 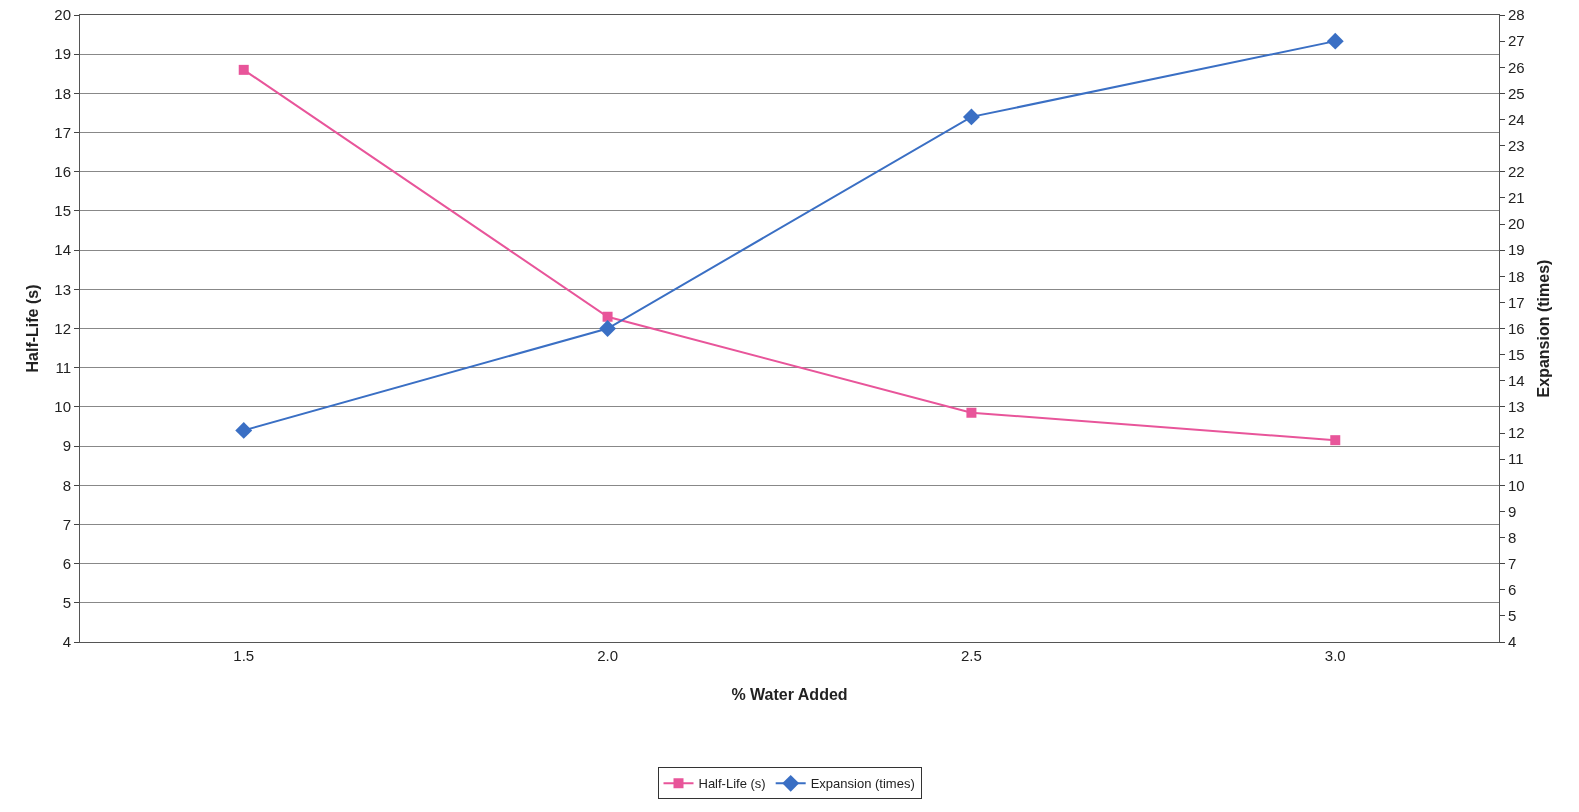 I want to click on y-tick-label: 18, so click(x=62, y=93).